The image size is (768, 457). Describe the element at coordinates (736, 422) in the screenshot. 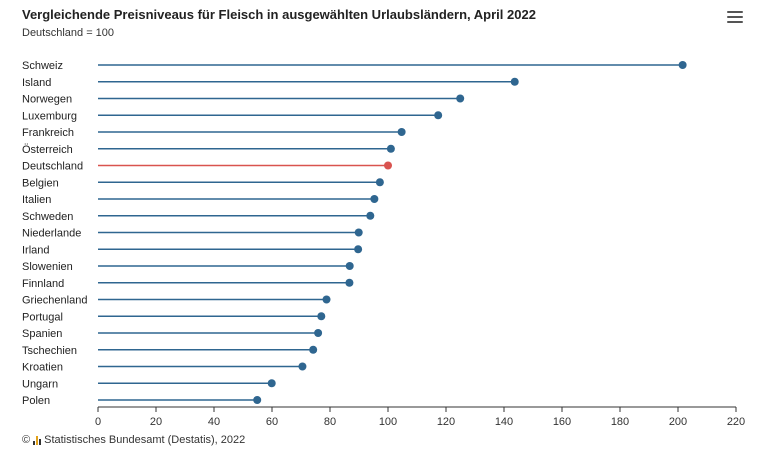

I see `x-tick-label: 220` at that location.